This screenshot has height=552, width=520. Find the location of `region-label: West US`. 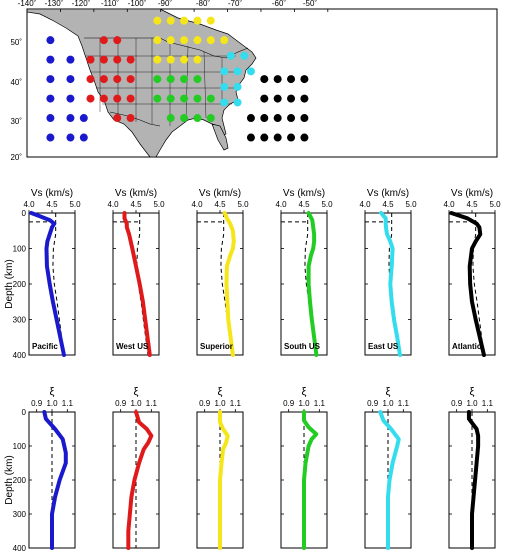

region-label: West US is located at coordinates (132, 346).